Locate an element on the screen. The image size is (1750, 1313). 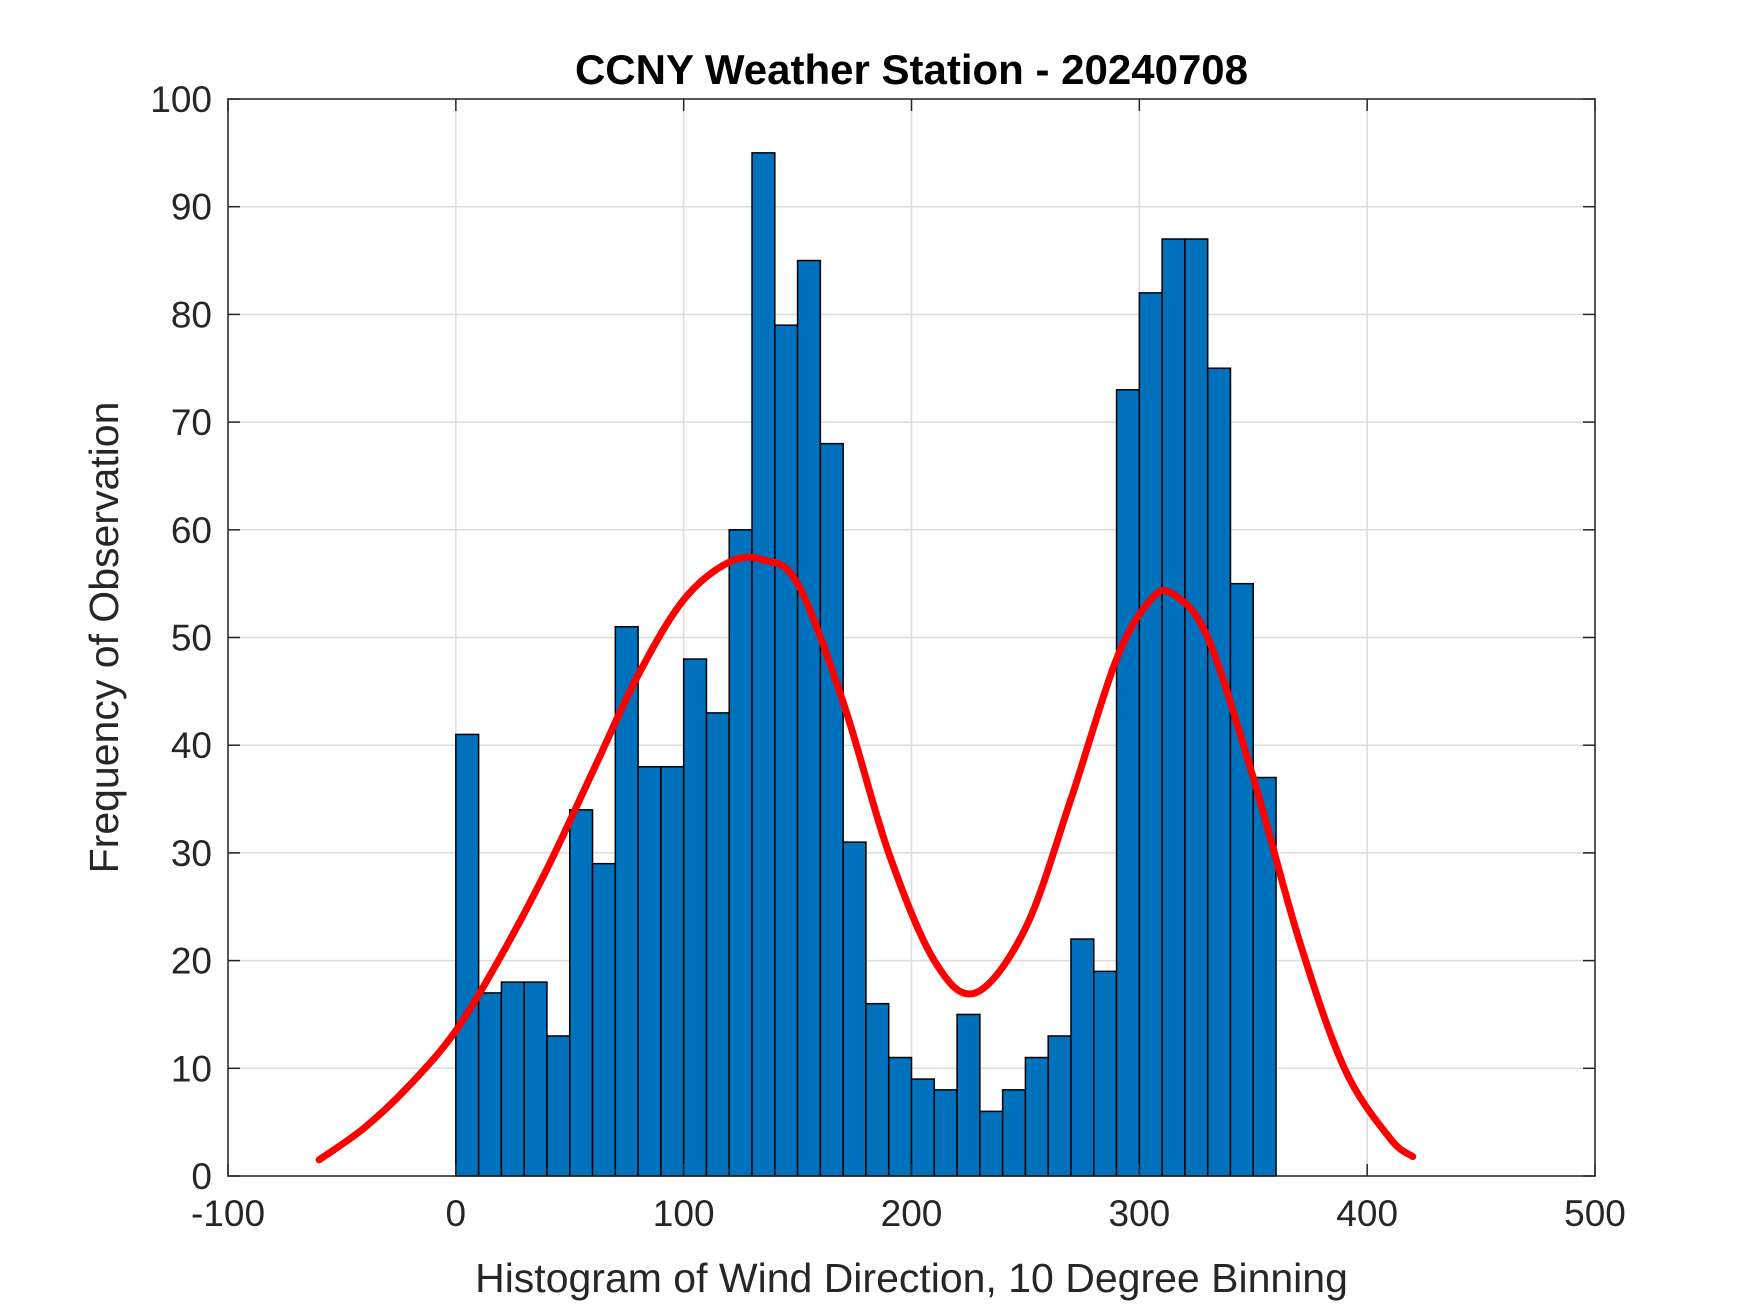
x-tick-labels: -100 0 100 200 300 400 500 is located at coordinates (908, 1213).